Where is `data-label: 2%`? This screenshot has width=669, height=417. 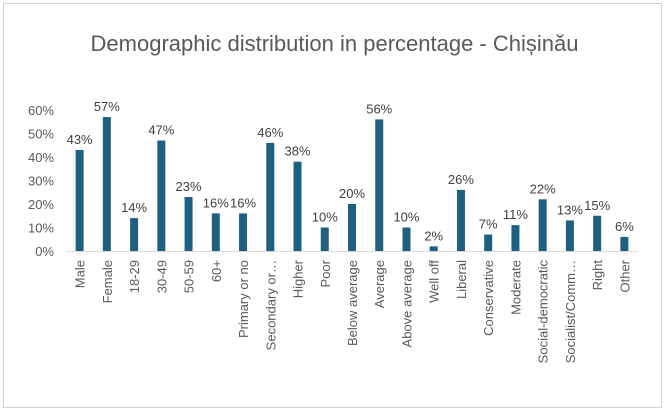
data-label: 2% is located at coordinates (433, 235).